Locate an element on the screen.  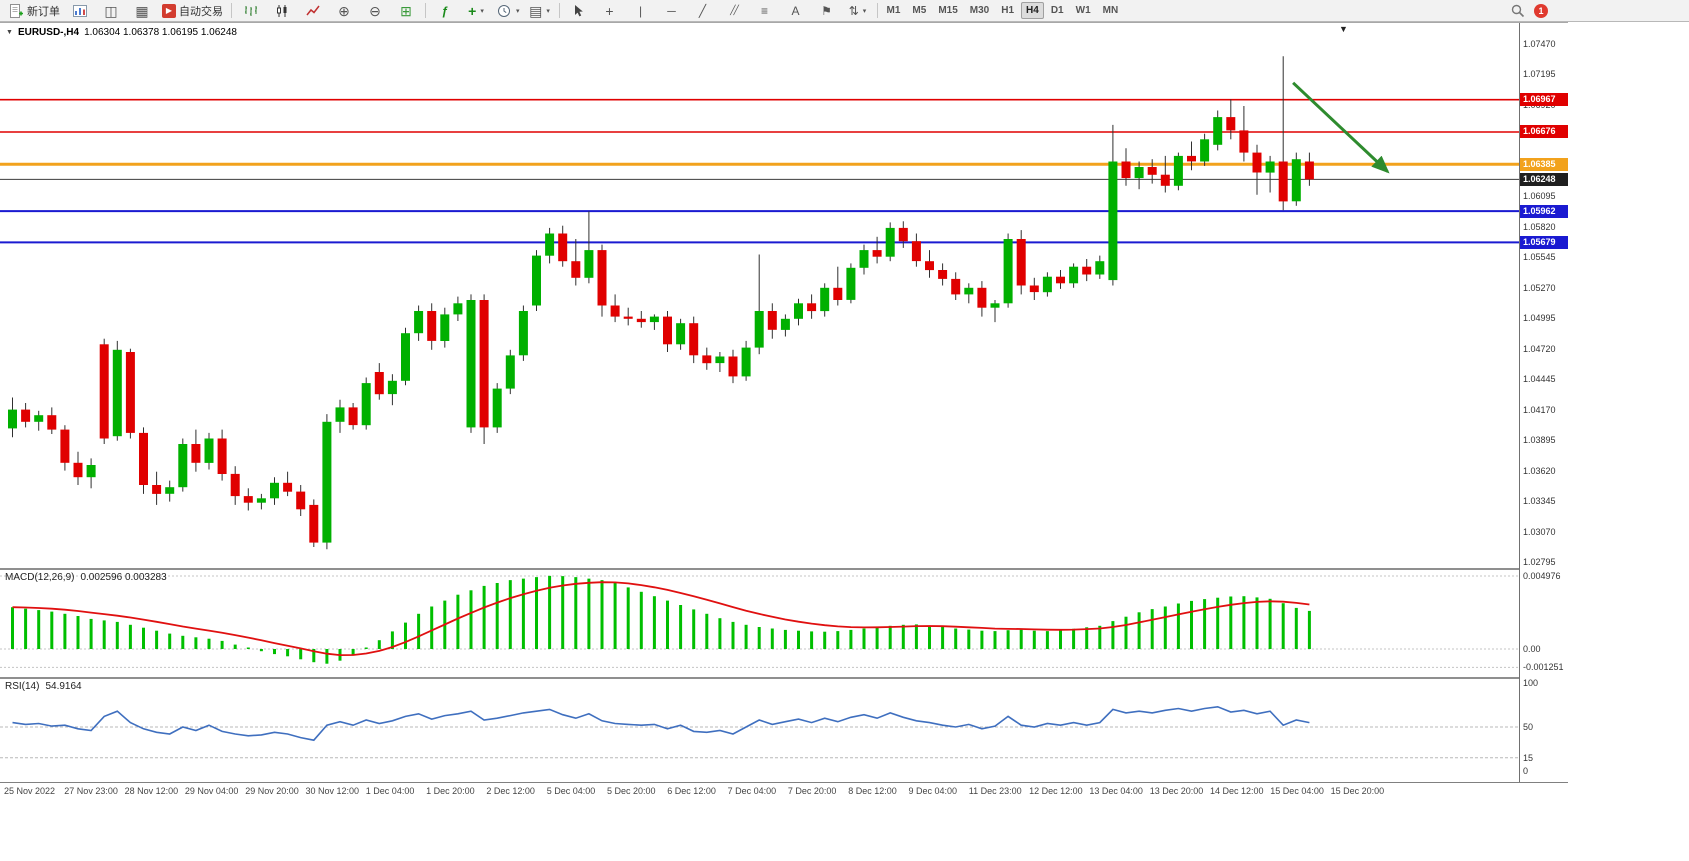
time-axis-label: 14 Dec 12:00 is located at coordinates (1237, 791).